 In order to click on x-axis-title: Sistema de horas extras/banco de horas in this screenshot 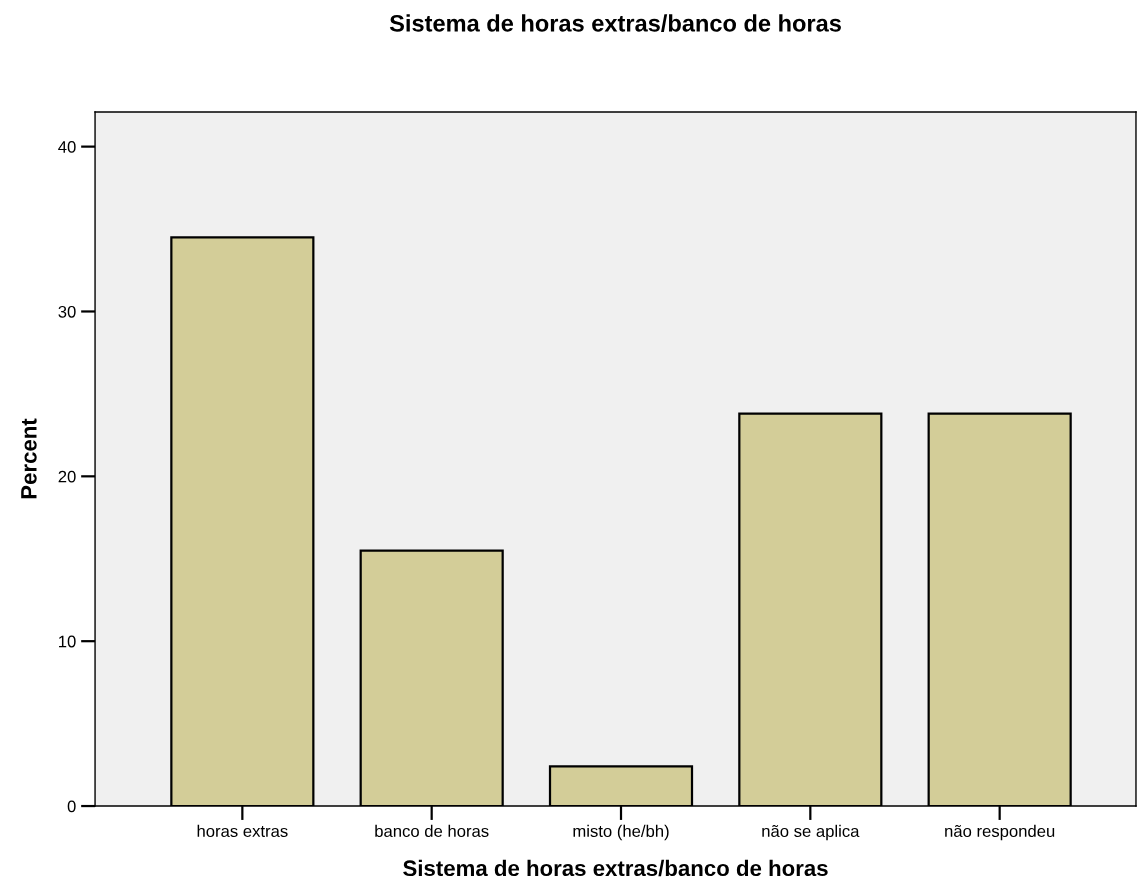, I will do `click(615, 868)`.